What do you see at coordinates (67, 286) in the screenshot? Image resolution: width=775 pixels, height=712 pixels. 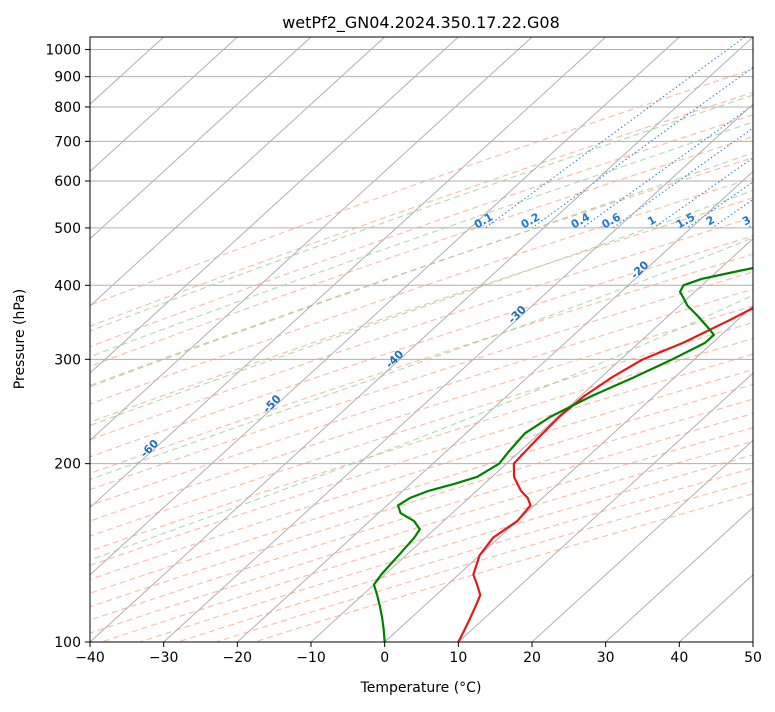 I see `y-tick-label: 400` at bounding box center [67, 286].